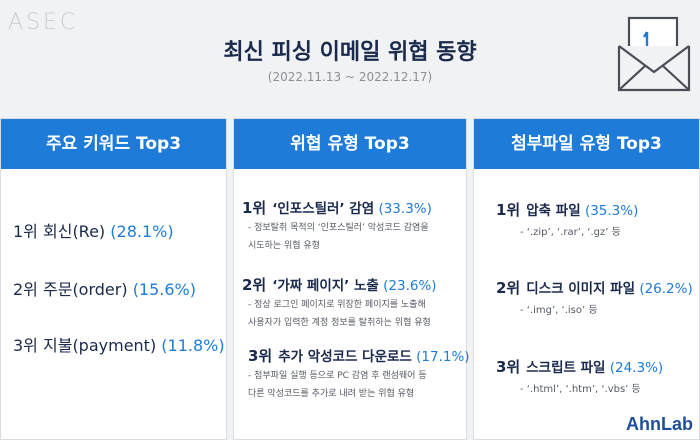 The width and height of the screenshot is (700, 440). I want to click on attachment-name: 압축 파일, so click(553, 211).